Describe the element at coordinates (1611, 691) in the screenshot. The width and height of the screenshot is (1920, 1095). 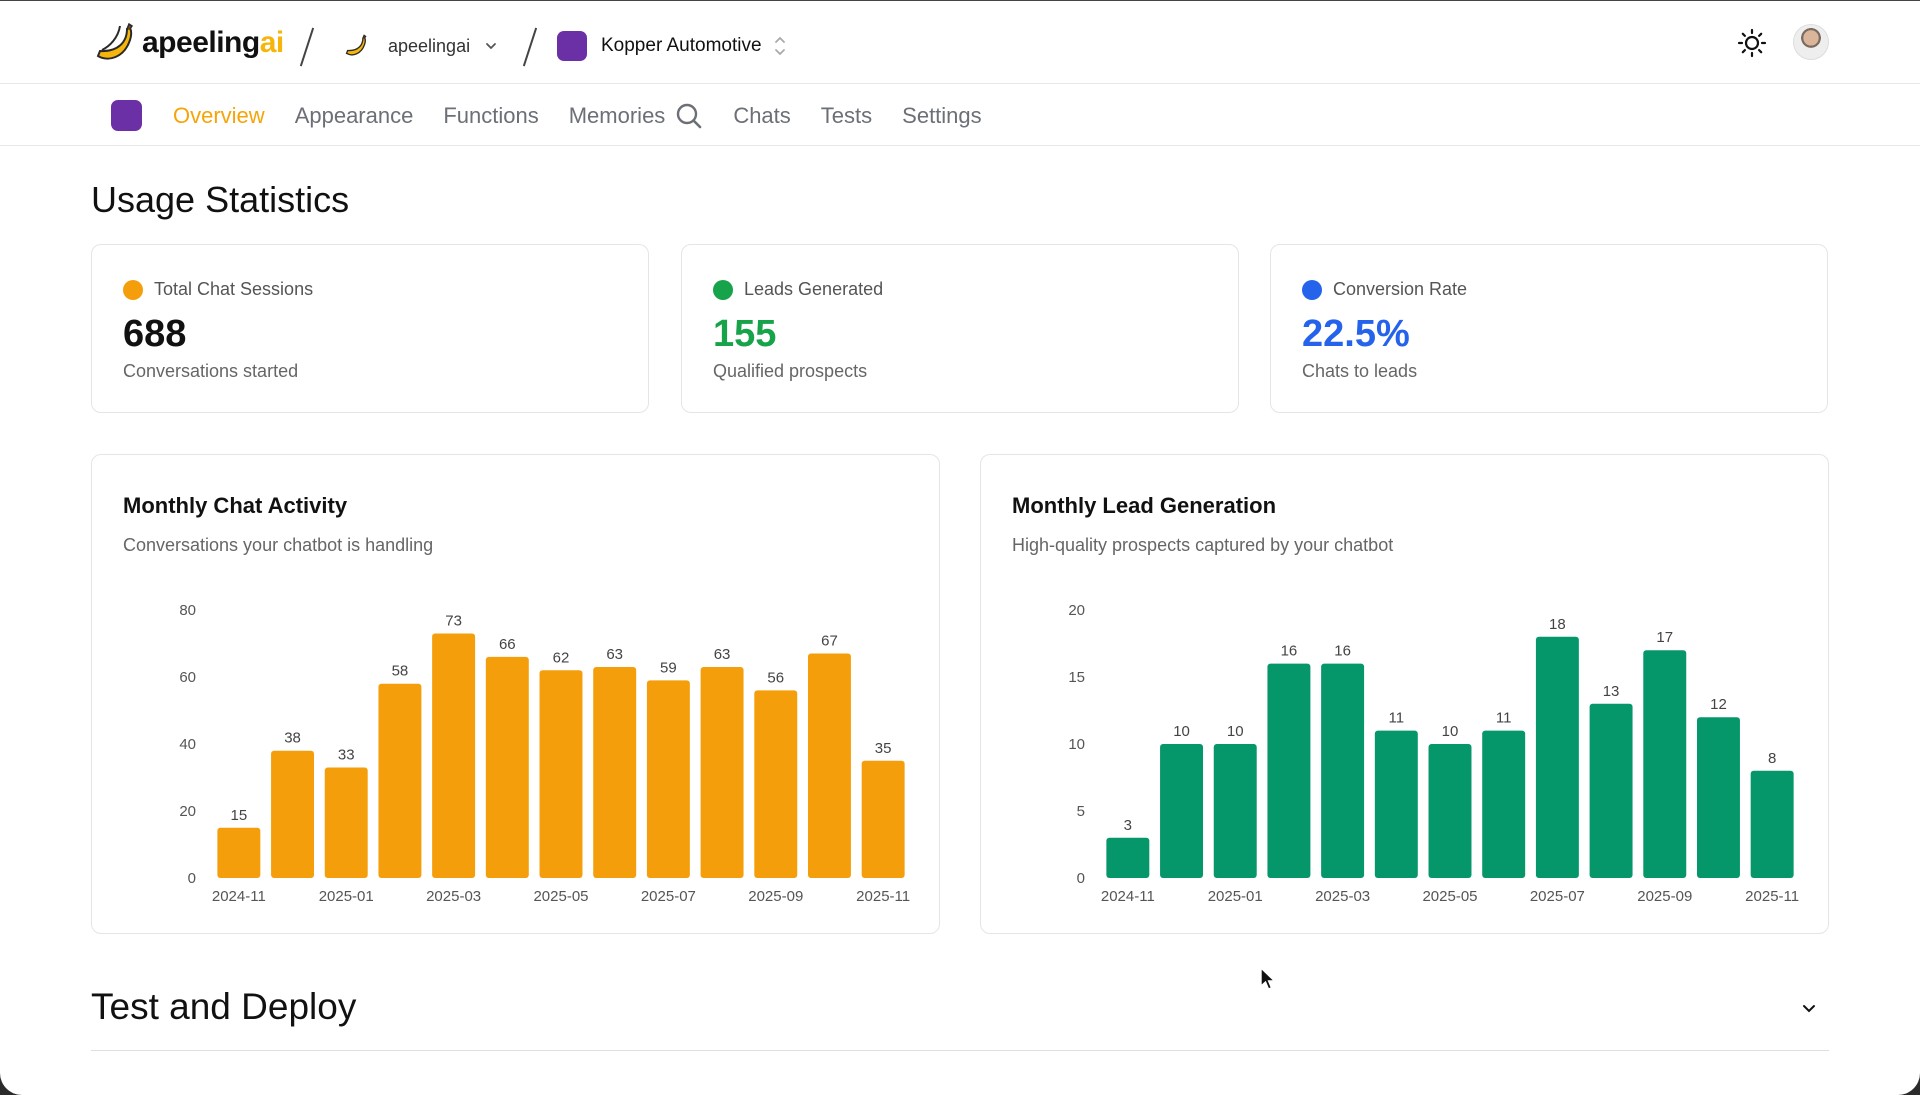
I see `bar-value-label: 13` at that location.